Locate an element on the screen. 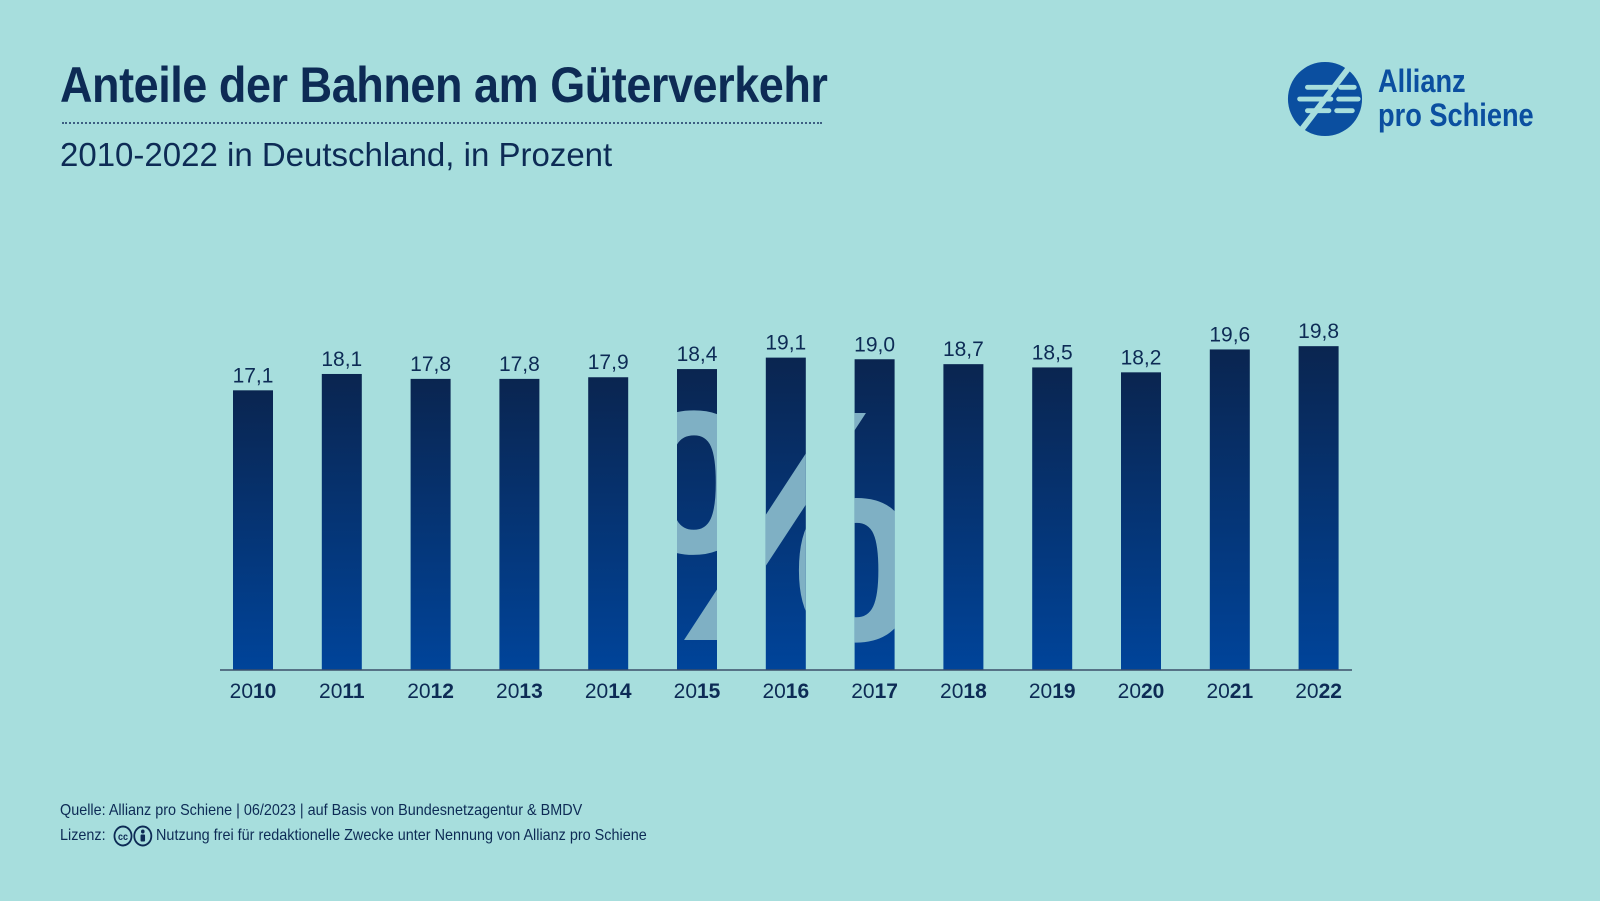 This screenshot has height=901, width=1600. data-label-2014: 17,9 is located at coordinates (608, 362).